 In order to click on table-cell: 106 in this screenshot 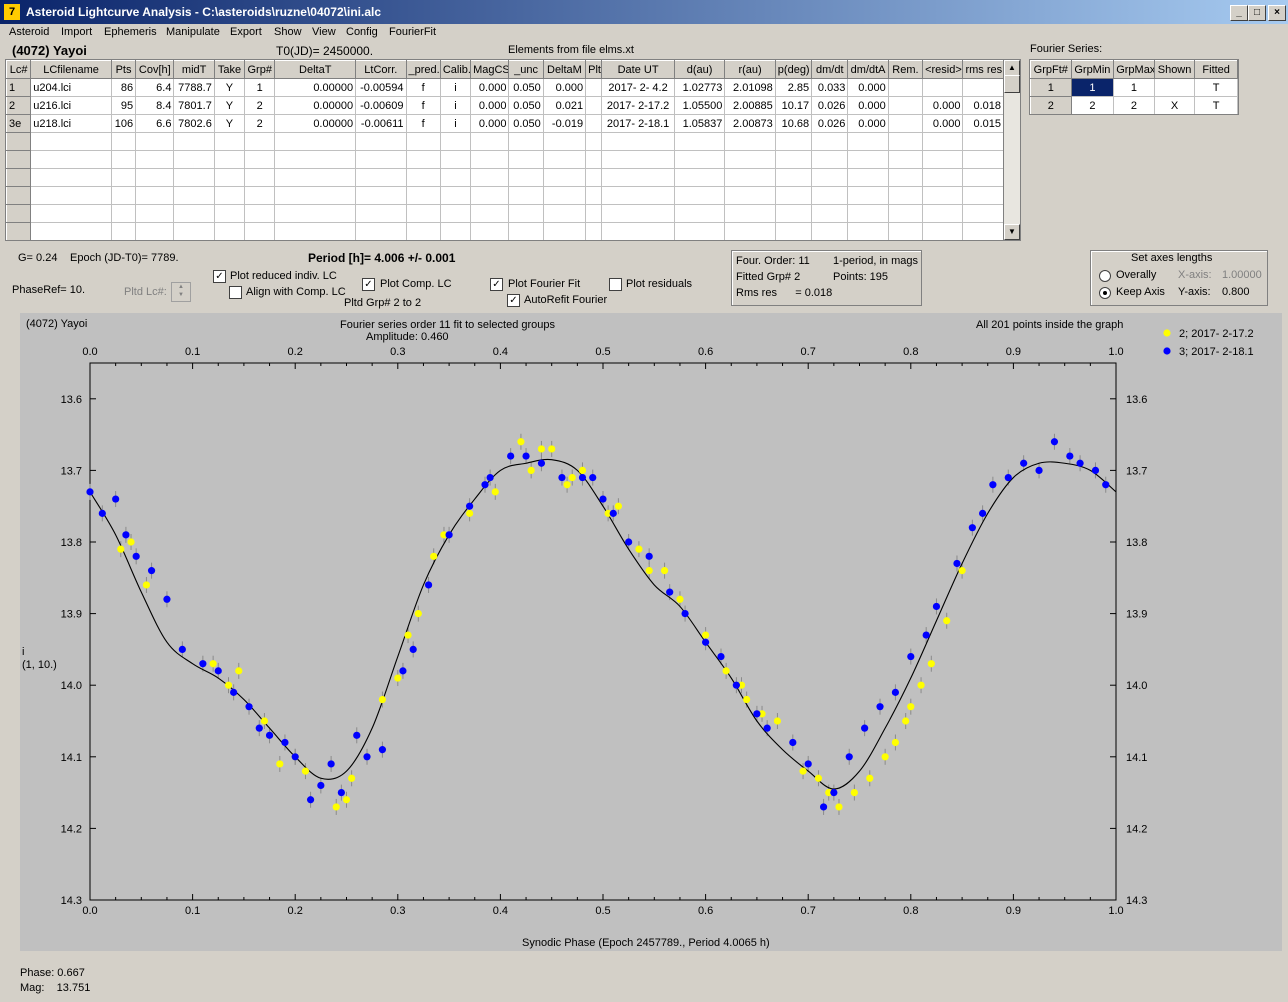, I will do `click(123, 123)`.